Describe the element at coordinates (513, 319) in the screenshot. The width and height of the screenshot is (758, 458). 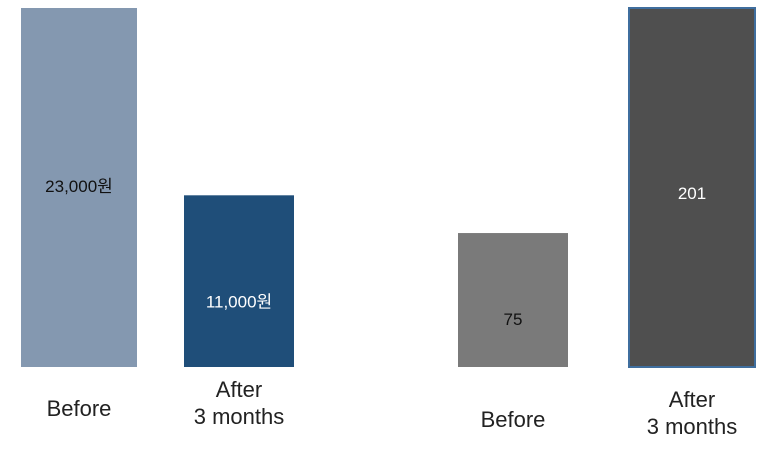
I see `data-label-2-1: 75` at that location.